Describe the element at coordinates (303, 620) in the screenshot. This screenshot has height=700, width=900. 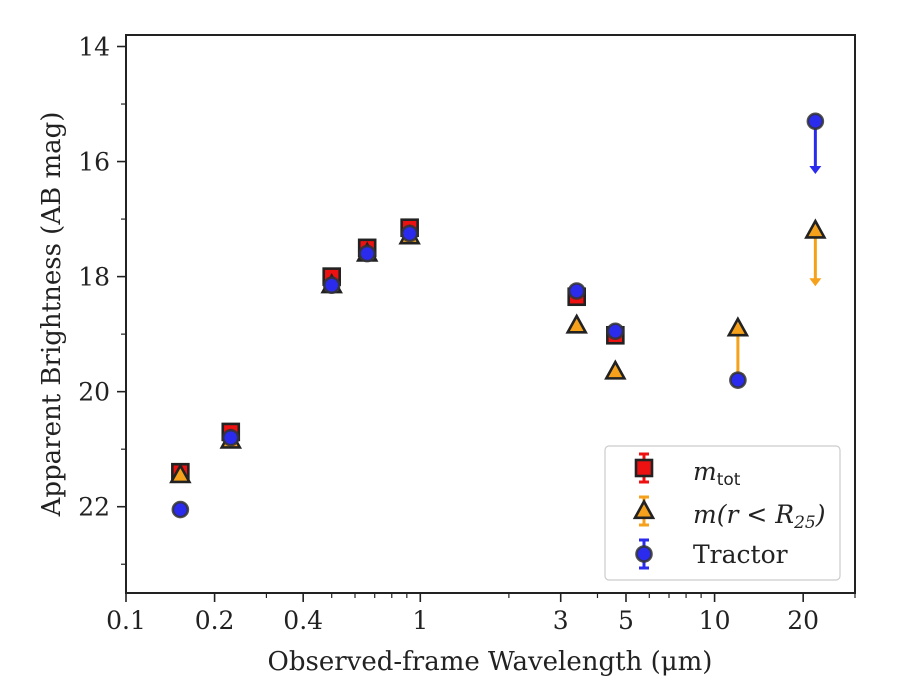
I see `x-tick-label-2: 0.4` at that location.